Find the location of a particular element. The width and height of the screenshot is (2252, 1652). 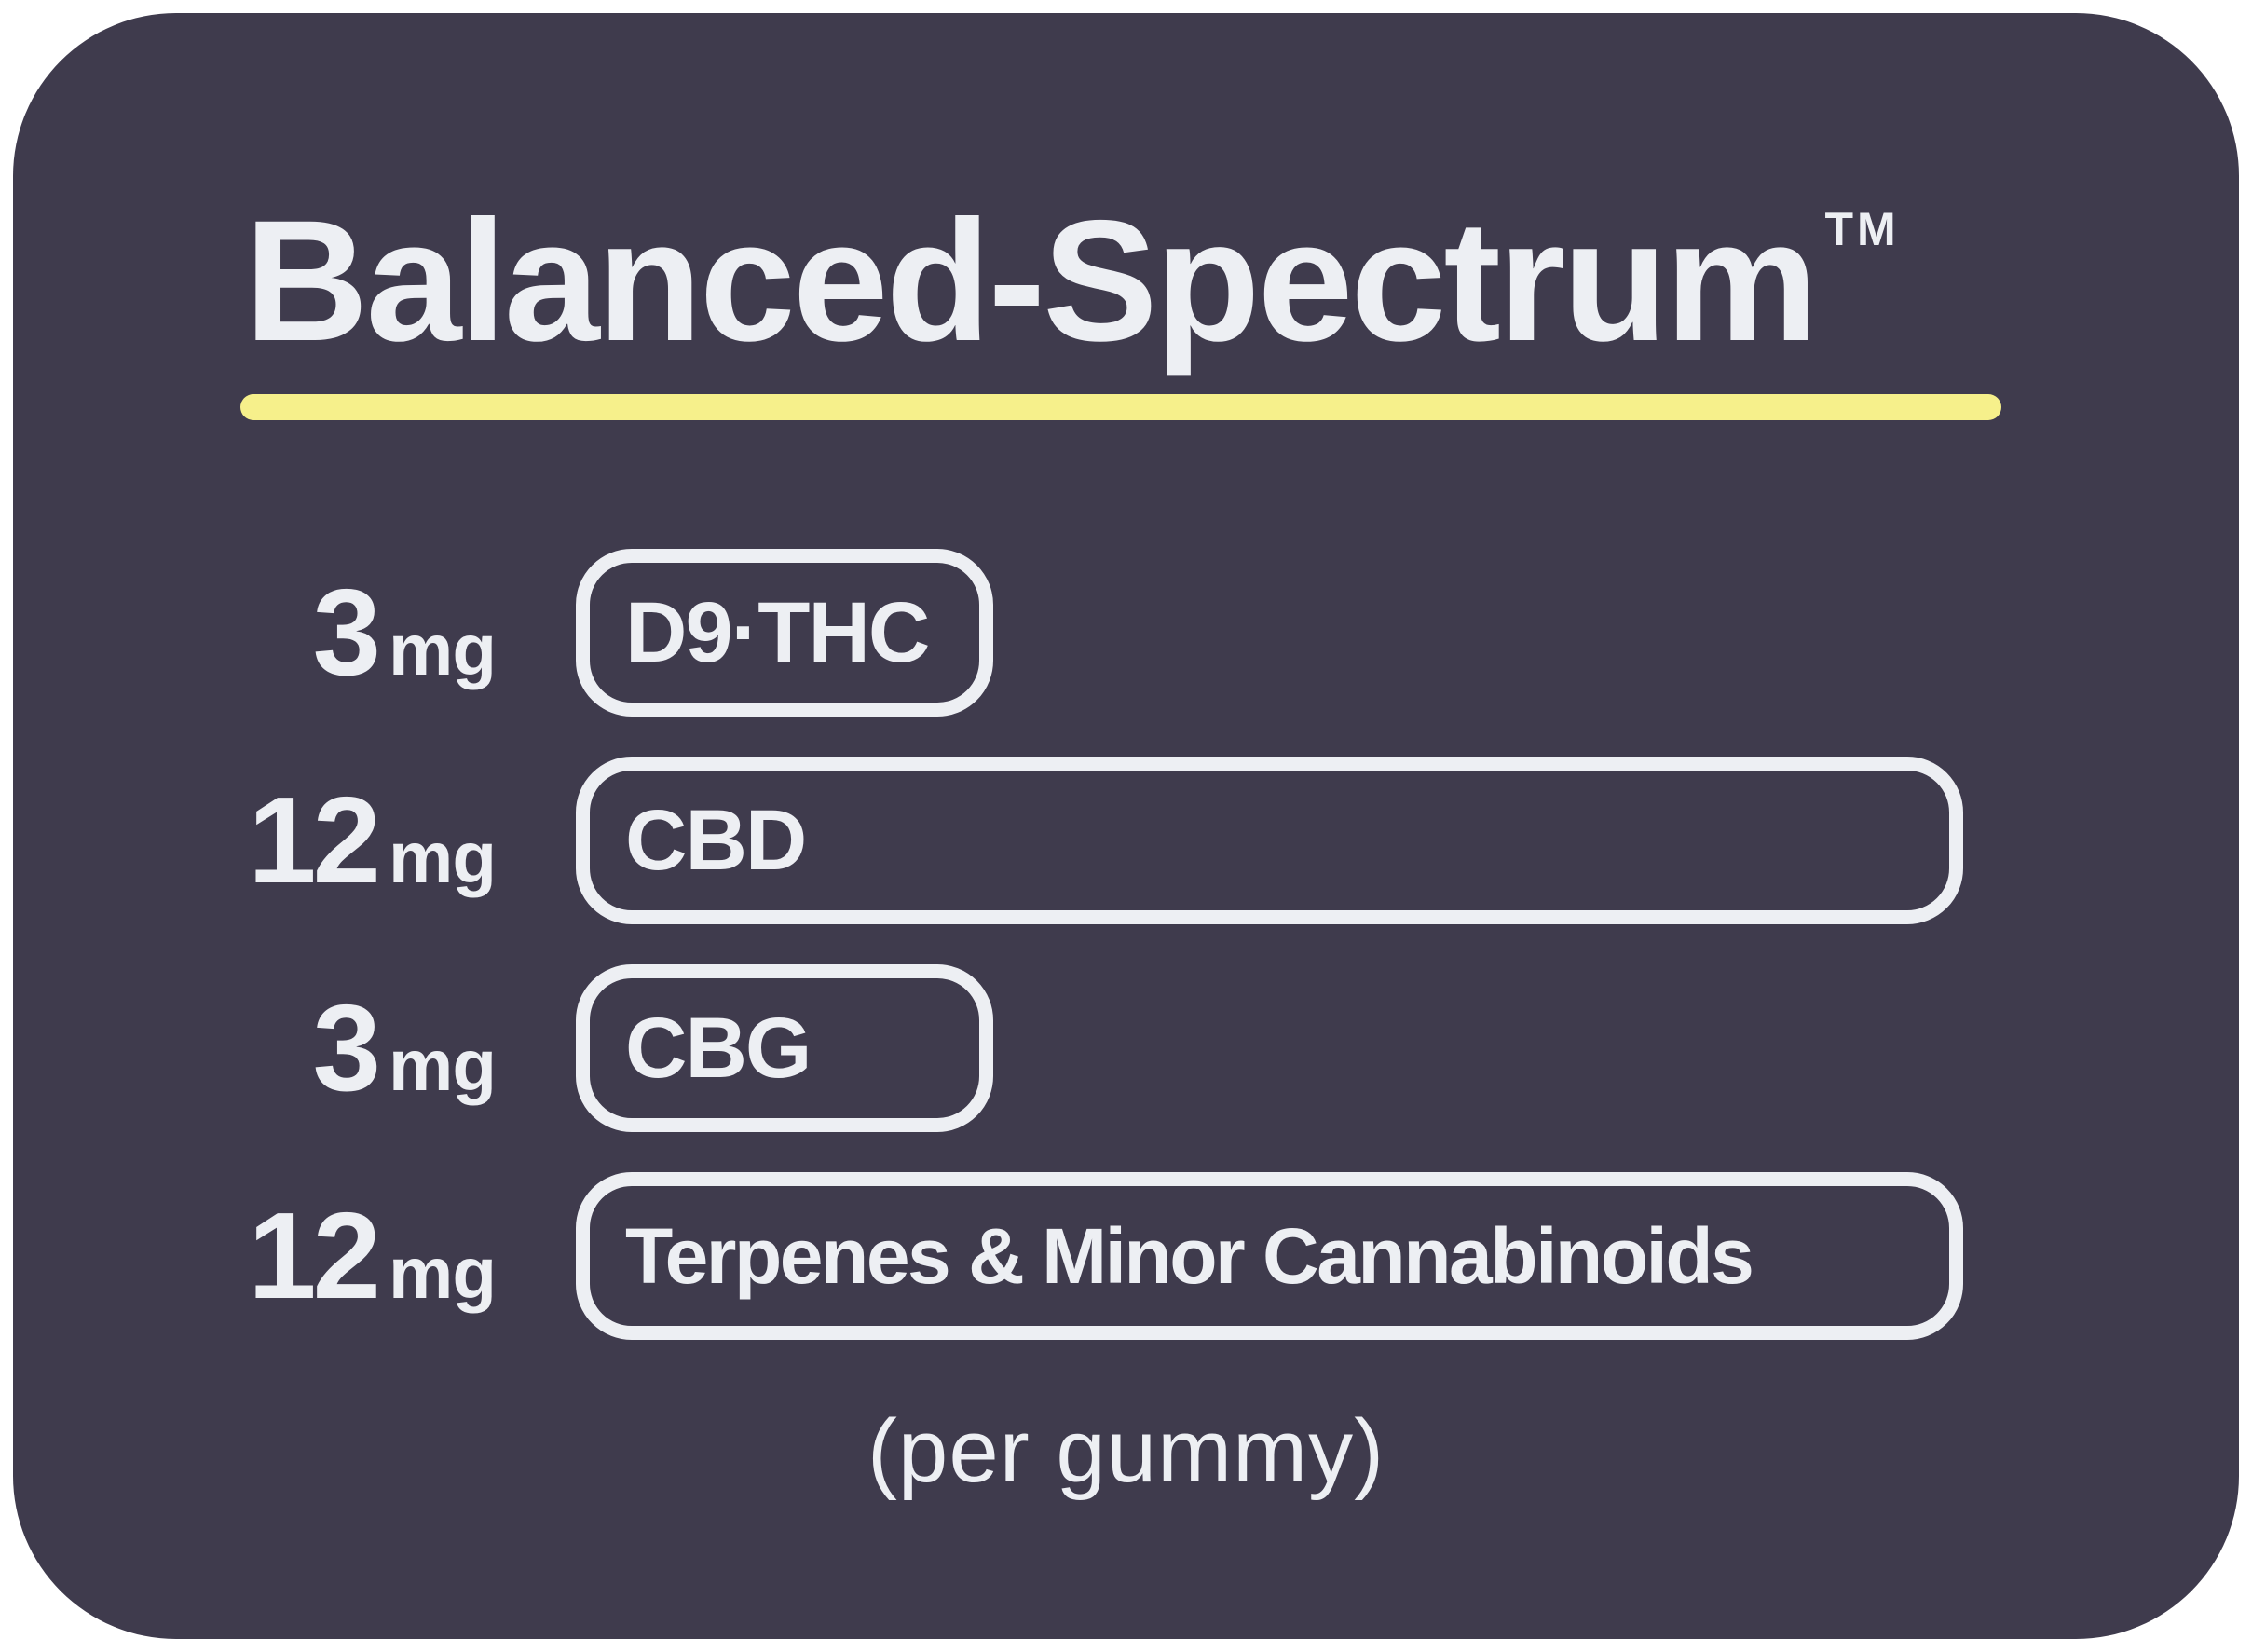

per-gummy-note: (per gummy) is located at coordinates (1126, 1451).